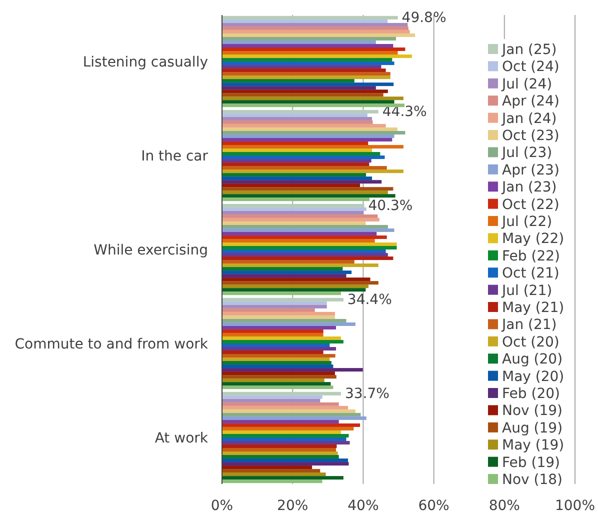 Image resolution: width=598 pixels, height=512 pixels. What do you see at coordinates (529, 50) in the screenshot?
I see `legend-label: Jan (25)` at bounding box center [529, 50].